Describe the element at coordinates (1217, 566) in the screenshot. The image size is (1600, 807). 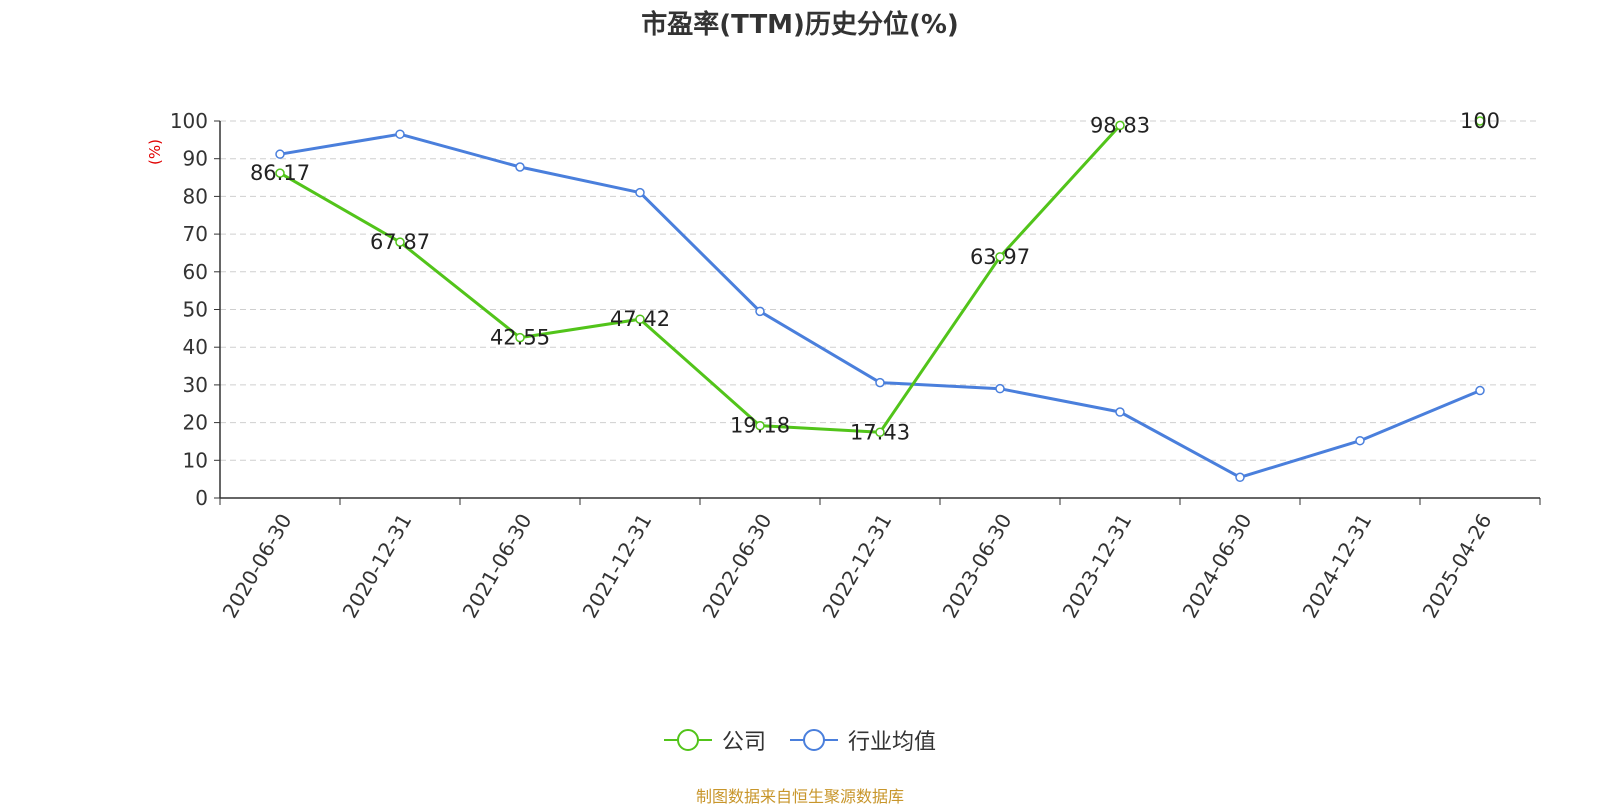
I see `x-tick-label: 2024-06-30` at that location.